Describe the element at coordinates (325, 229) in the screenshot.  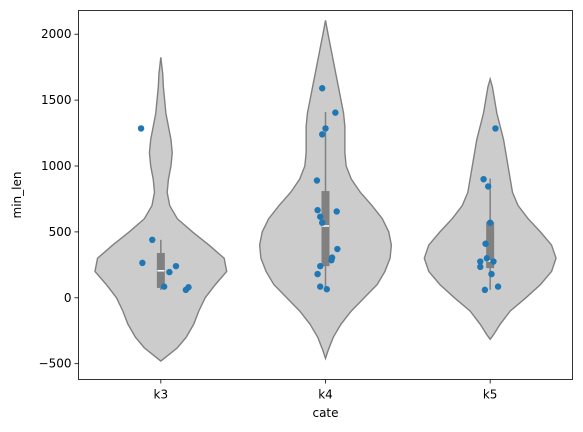
I see `iqr-box-k4` at that location.